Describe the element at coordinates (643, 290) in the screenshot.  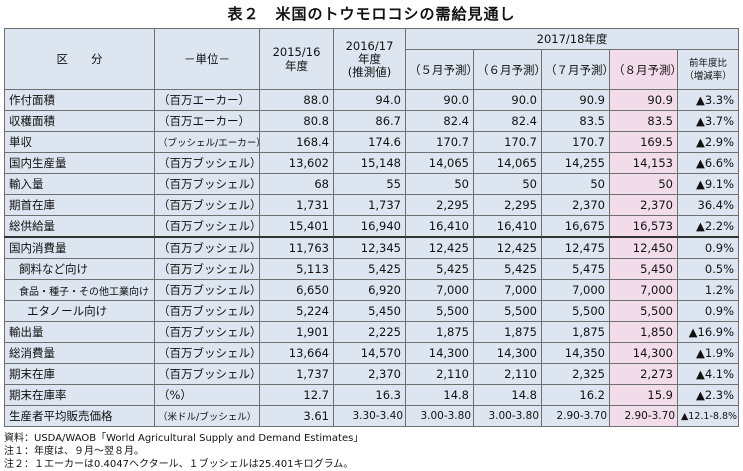
I see `value-aug-forecast: 7,000` at that location.